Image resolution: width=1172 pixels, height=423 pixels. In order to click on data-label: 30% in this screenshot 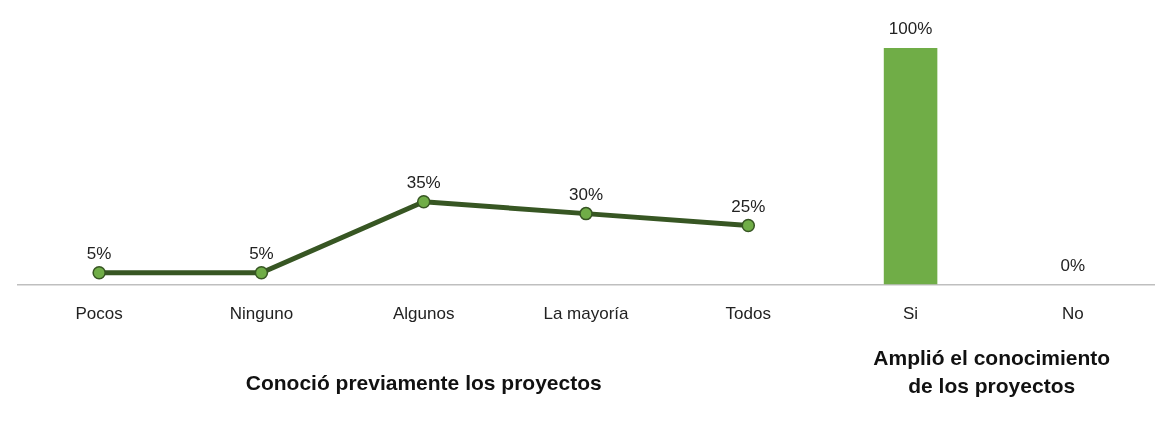, I will do `click(586, 194)`.